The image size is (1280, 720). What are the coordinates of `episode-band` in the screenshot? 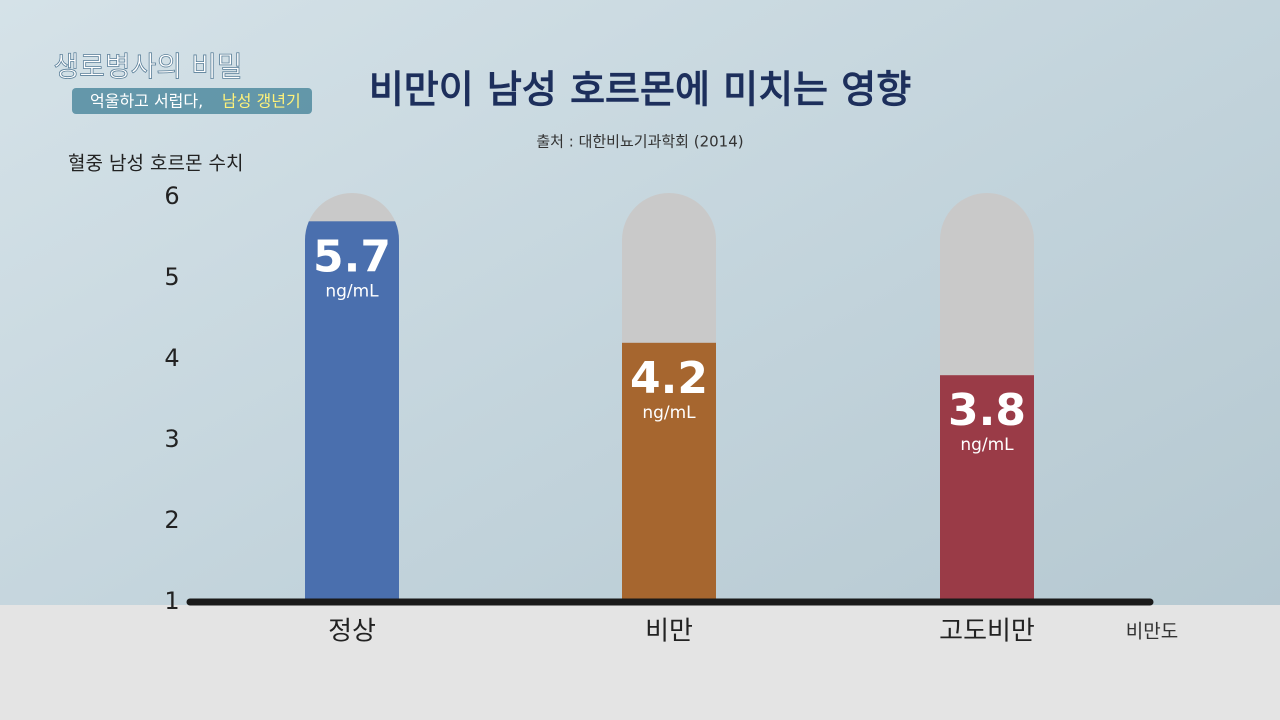 It's located at (192, 101).